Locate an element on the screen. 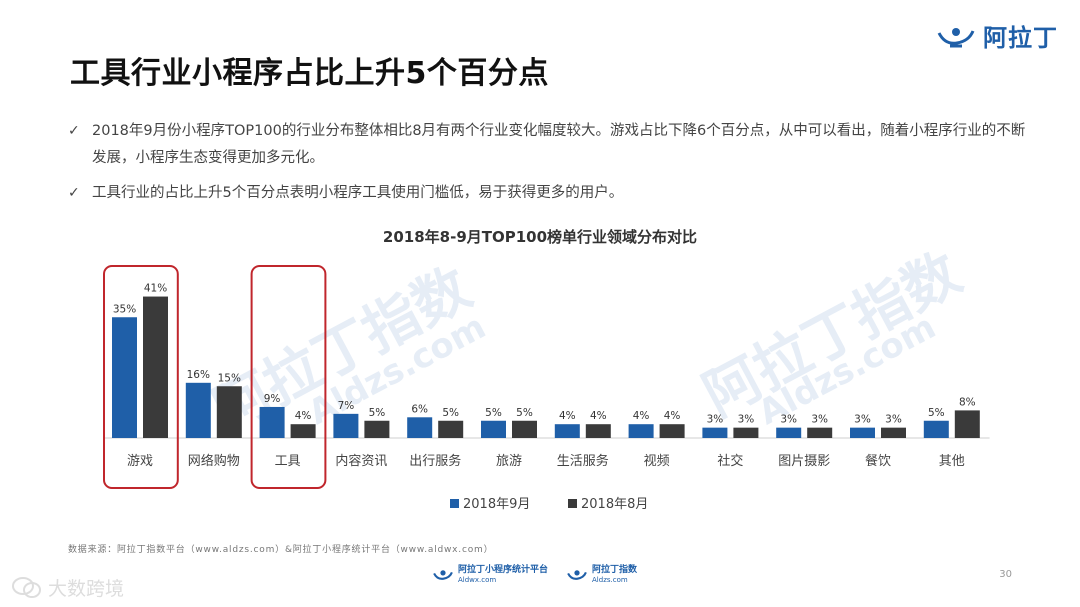 The width and height of the screenshot is (1080, 607). data-label: 9% is located at coordinates (272, 399).